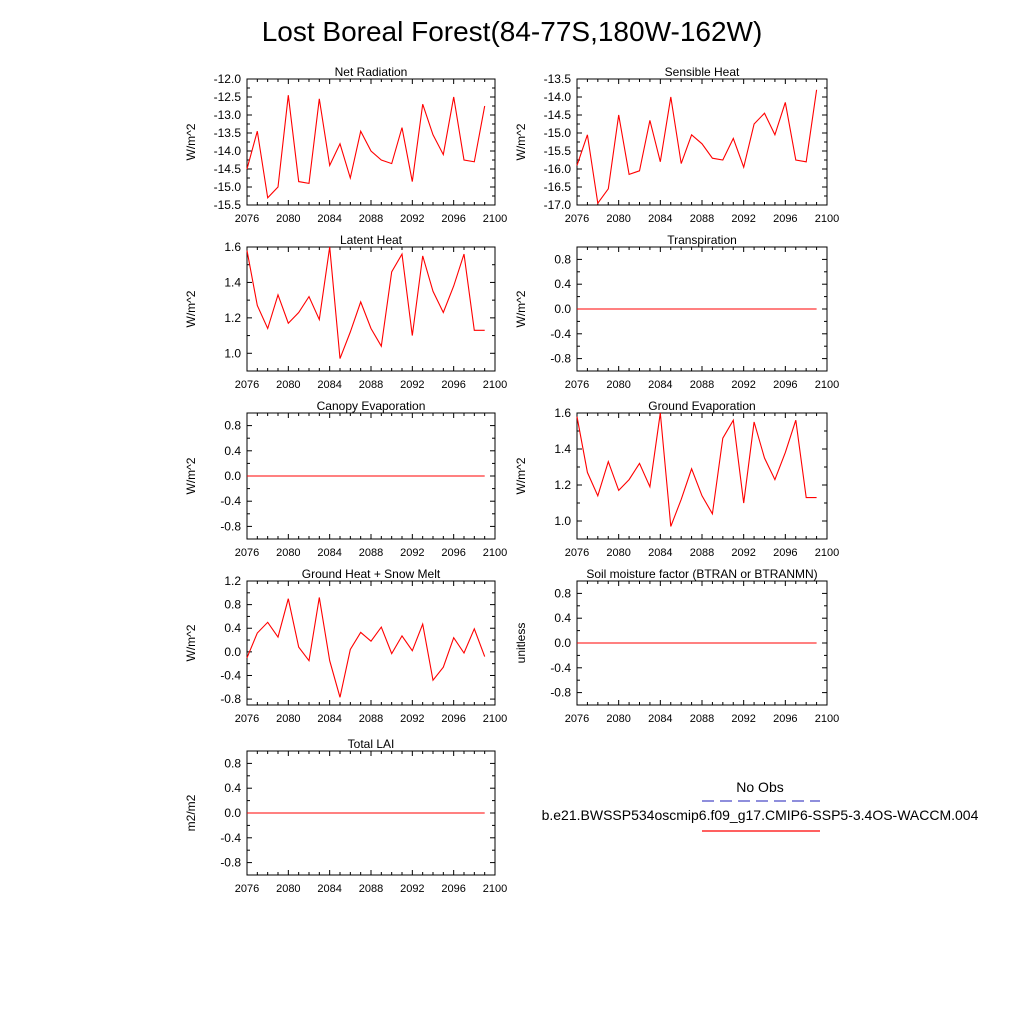  What do you see at coordinates (371, 240) in the screenshot?
I see `panel-title: Latent Heat` at bounding box center [371, 240].